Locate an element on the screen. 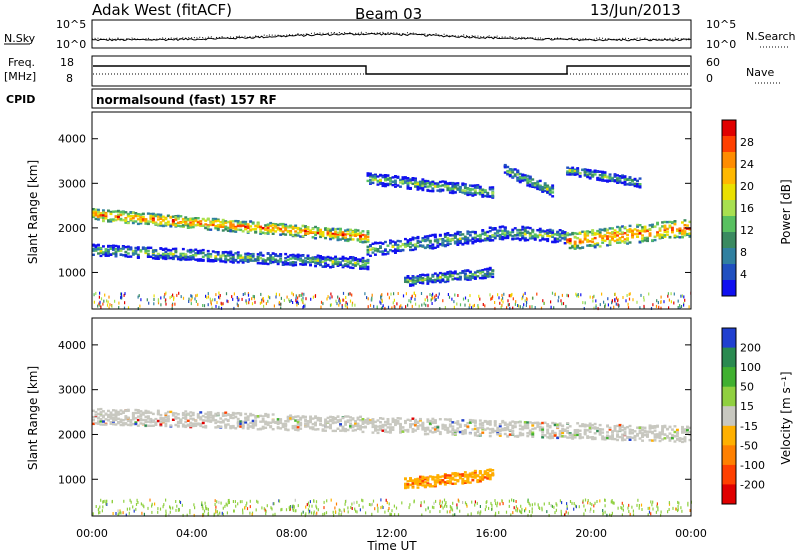 This screenshot has height=554, width=800. power-colorbar-label: Power [dB] is located at coordinates (786, 211).